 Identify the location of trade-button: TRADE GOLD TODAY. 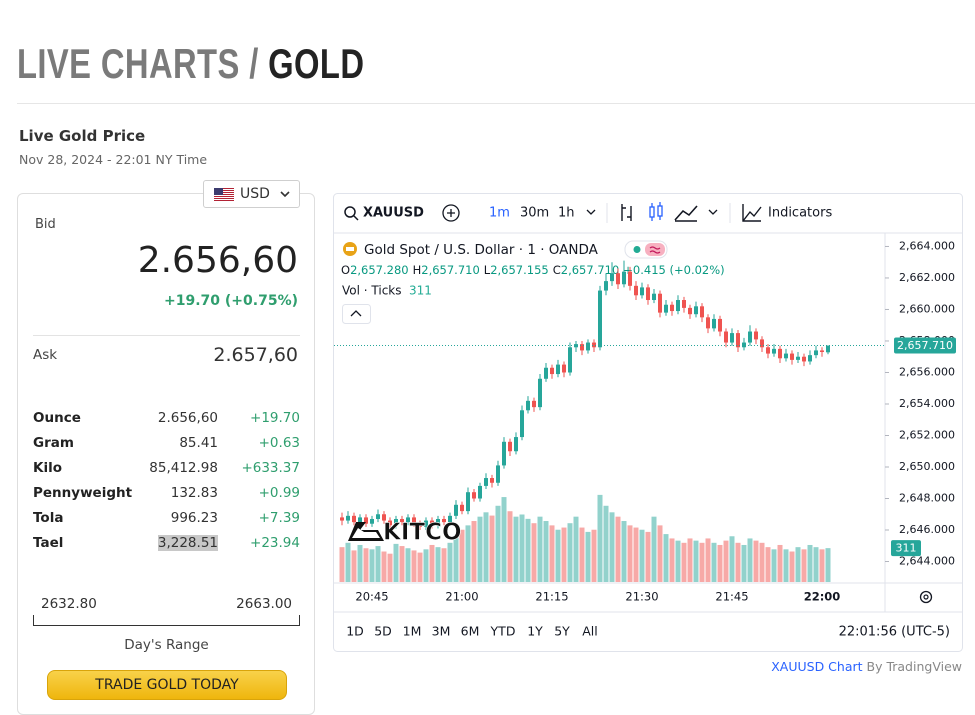
(167, 685).